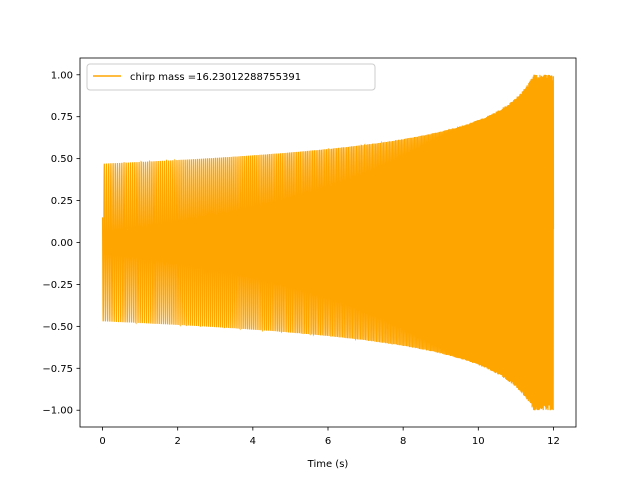 Image resolution: width=640 pixels, height=480 pixels. I want to click on y-axis: 1.00 0.75 0.50 0.25 0.00 −0.25 −0.50 −0.75 −1.00, so click(61, 243).